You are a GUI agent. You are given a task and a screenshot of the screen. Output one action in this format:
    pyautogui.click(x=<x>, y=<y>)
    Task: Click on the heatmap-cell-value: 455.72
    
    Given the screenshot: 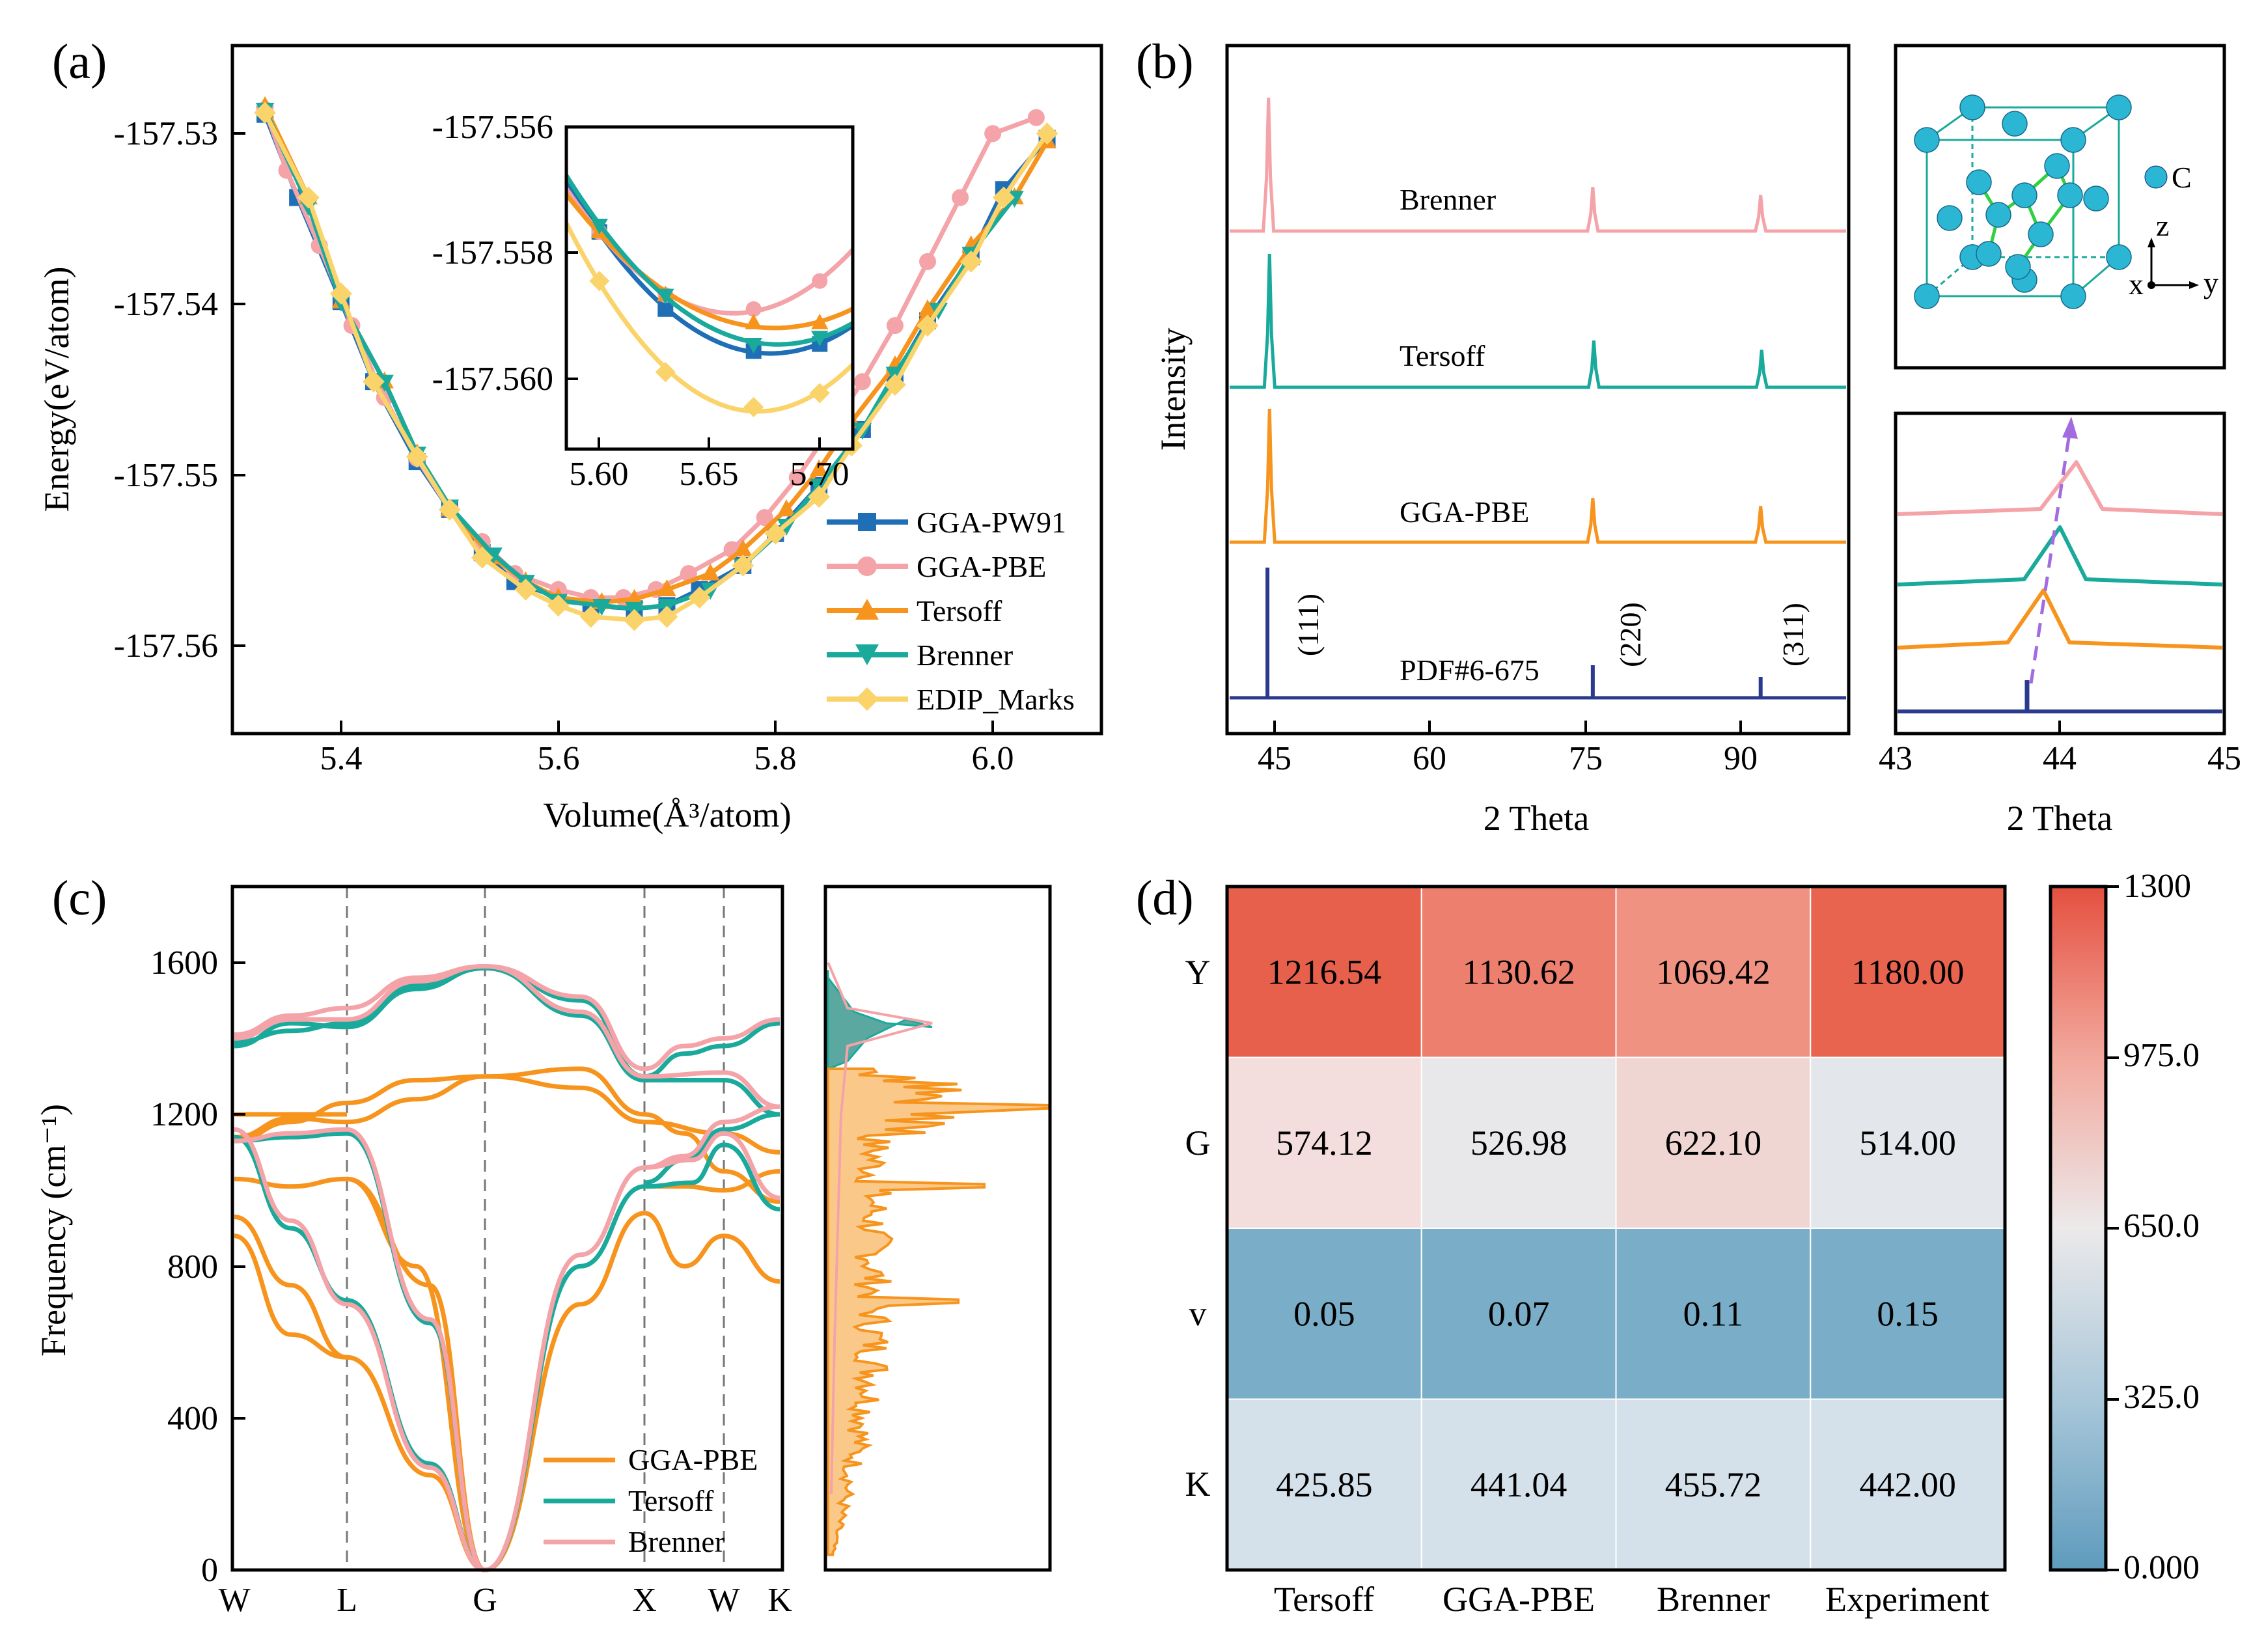 What is the action you would take?
    pyautogui.click(x=1713, y=1484)
    